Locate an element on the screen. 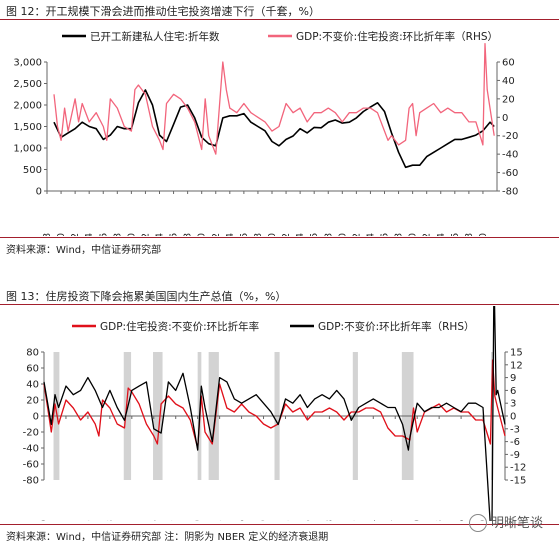 This screenshot has width=559, height=546. watermark: 明晰笔谈 is located at coordinates (505, 522).